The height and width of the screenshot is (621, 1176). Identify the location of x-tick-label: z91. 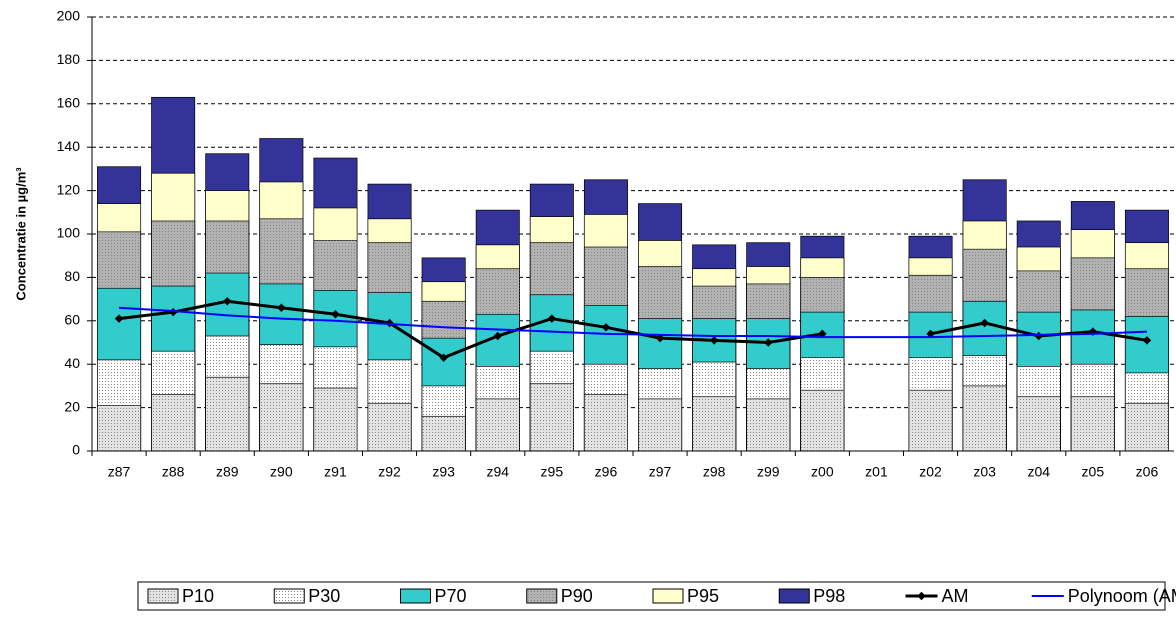
(335, 472).